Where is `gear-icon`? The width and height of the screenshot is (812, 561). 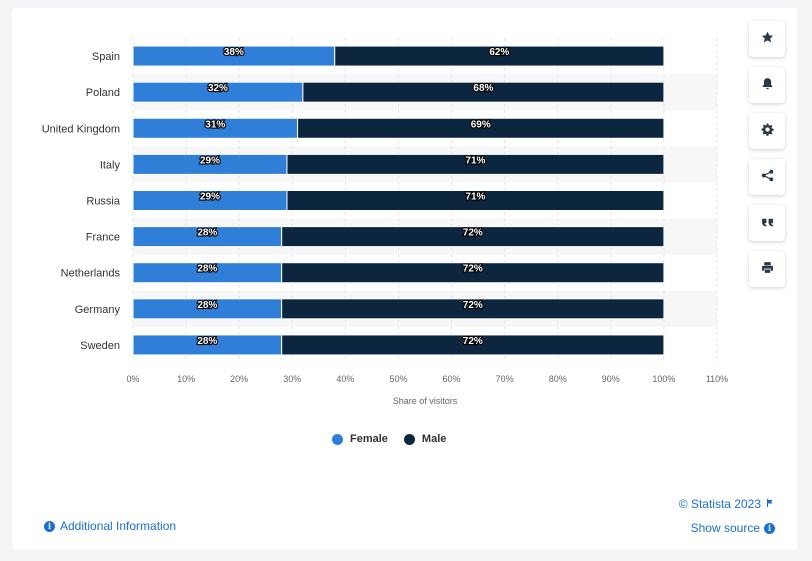
gear-icon is located at coordinates (767, 131).